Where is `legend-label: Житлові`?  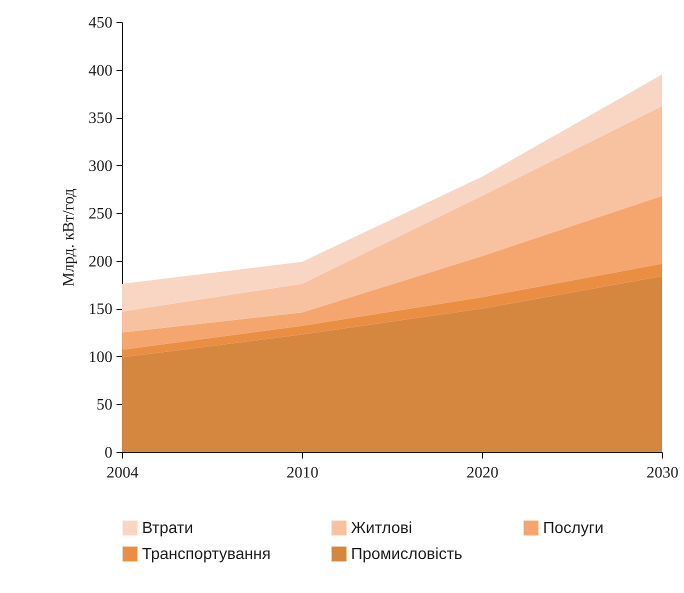 legend-label: Житлові is located at coordinates (381, 528).